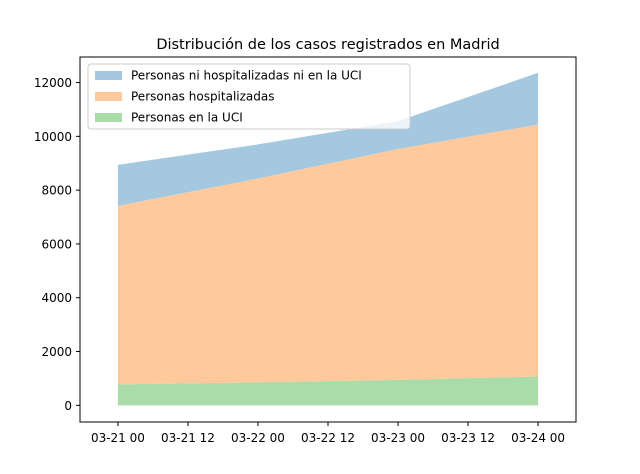  What do you see at coordinates (538, 438) in the screenshot?
I see `x-tick-label: 03-24 00` at bounding box center [538, 438].